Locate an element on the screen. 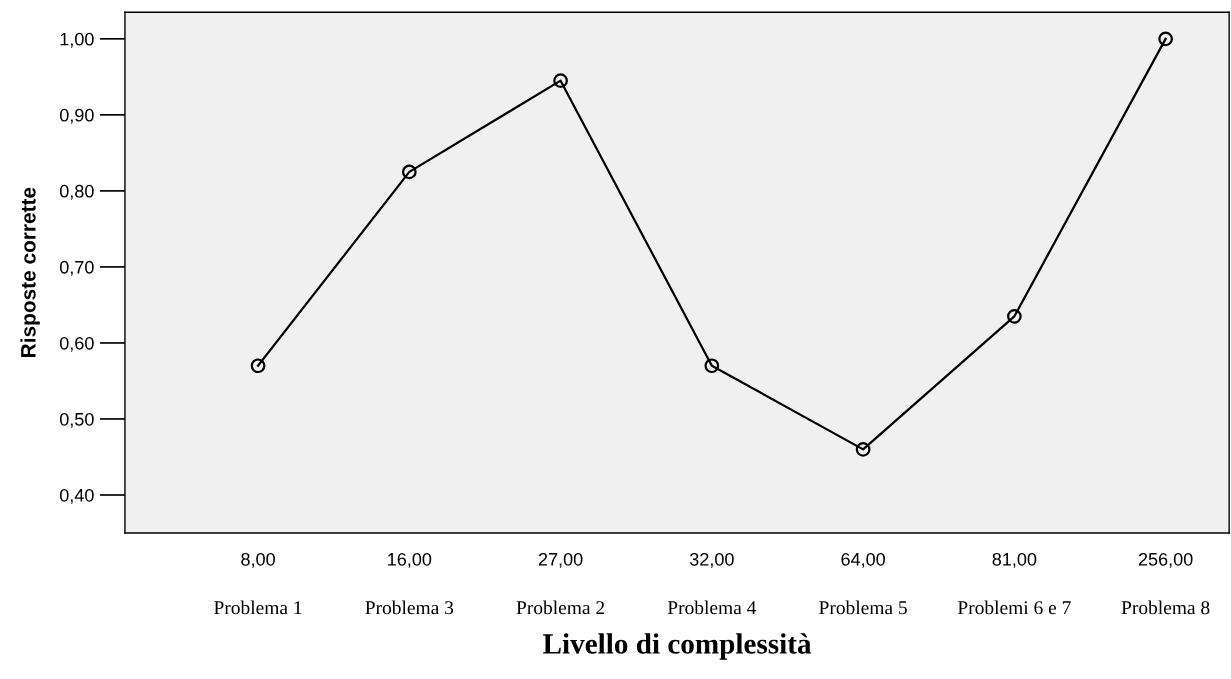 The width and height of the screenshot is (1231, 679). text: Problema 4 is located at coordinates (712, 607).